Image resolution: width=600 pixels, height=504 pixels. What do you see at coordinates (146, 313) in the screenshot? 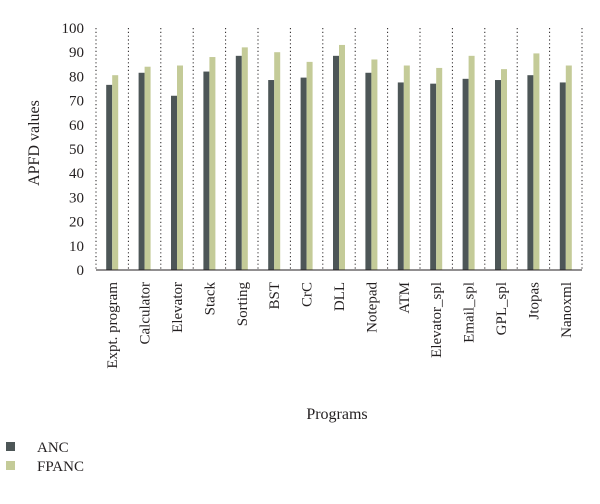
I see `x-tick-label: Calculator` at bounding box center [146, 313].